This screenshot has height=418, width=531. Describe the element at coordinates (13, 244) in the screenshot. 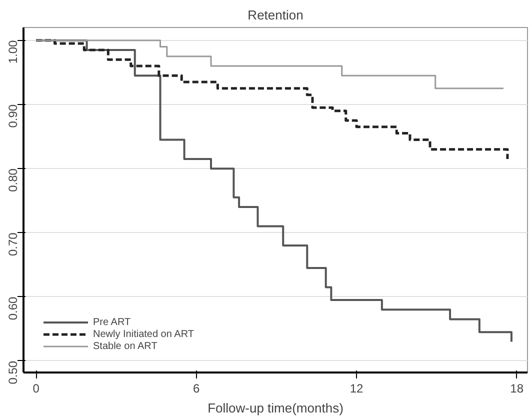

I see `y-tick-label: 0.70` at that location.